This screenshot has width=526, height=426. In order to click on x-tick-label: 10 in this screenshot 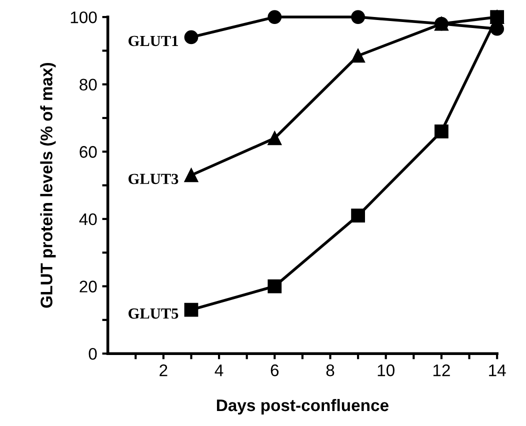, I will do `click(386, 370)`.